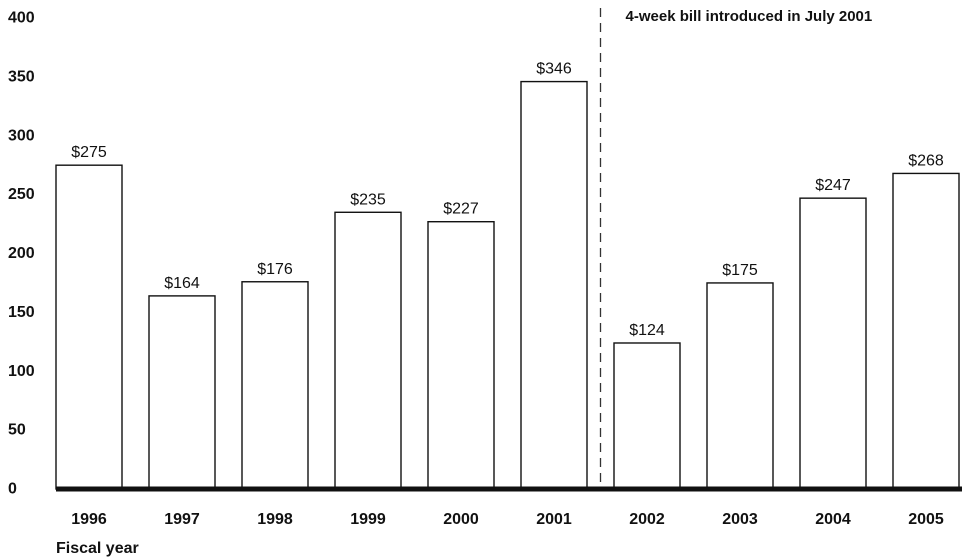 The width and height of the screenshot is (967, 558). Describe the element at coordinates (740, 519) in the screenshot. I see `x-tick-label: 2003` at that location.